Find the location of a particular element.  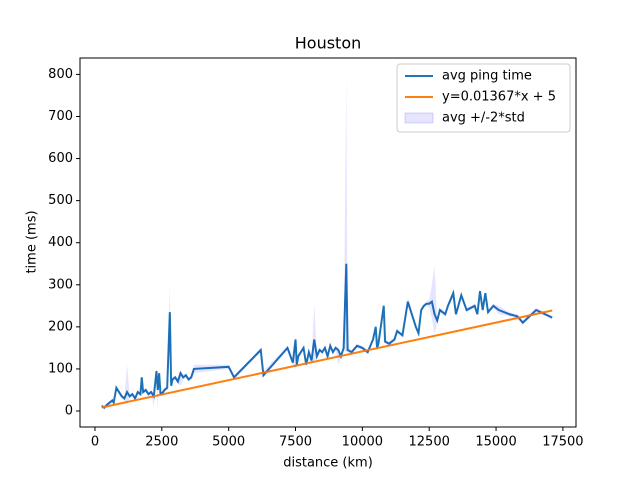

x-tick-label: 0 is located at coordinates (95, 442).